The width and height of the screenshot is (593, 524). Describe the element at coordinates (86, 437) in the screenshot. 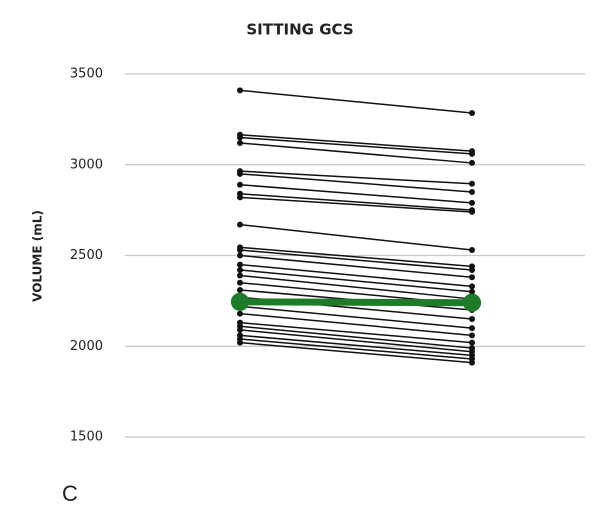

I see `y-tick-label: 1500` at that location.